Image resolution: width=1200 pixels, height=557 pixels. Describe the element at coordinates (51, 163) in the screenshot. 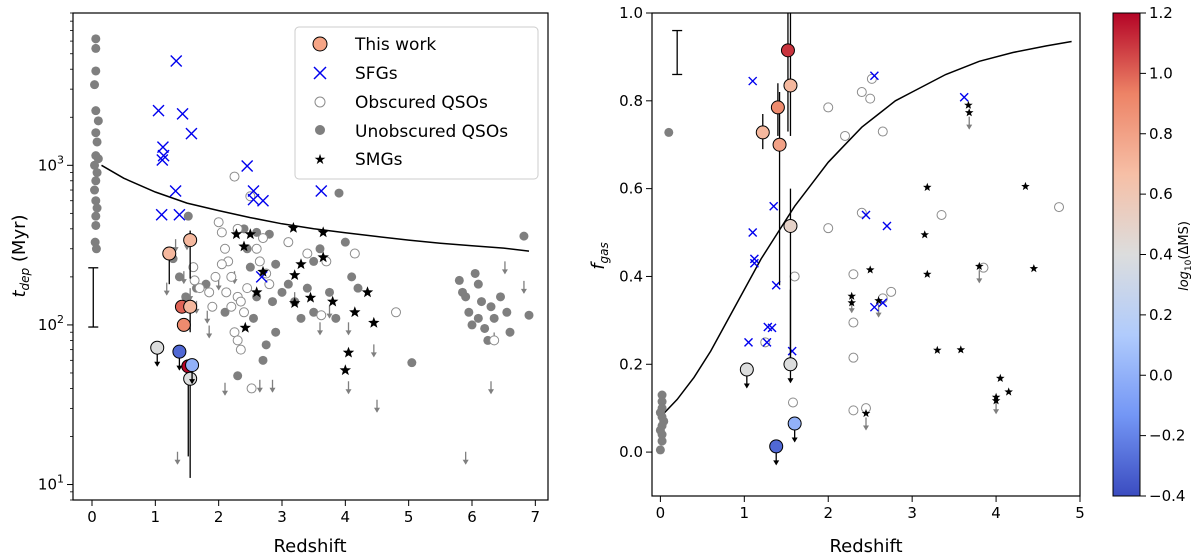

I see `left-ytick-label: 103` at that location.